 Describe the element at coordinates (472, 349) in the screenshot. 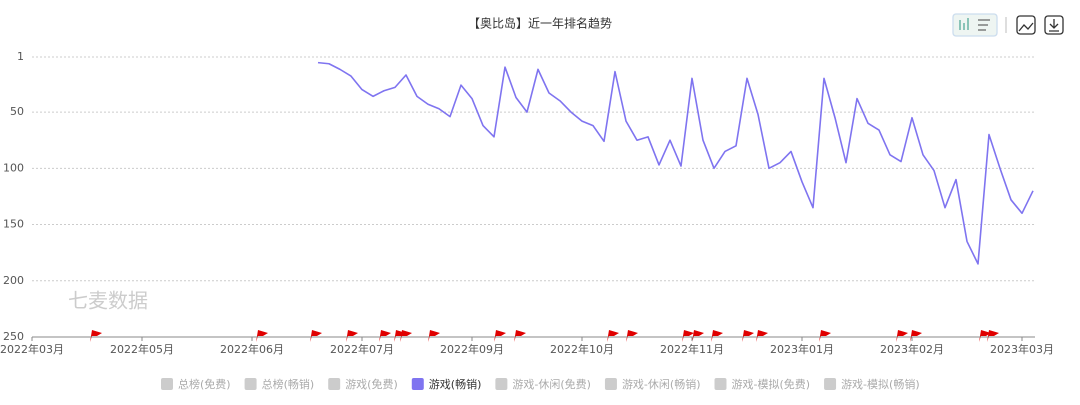

I see `x-tick-label: 2022年09月` at that location.